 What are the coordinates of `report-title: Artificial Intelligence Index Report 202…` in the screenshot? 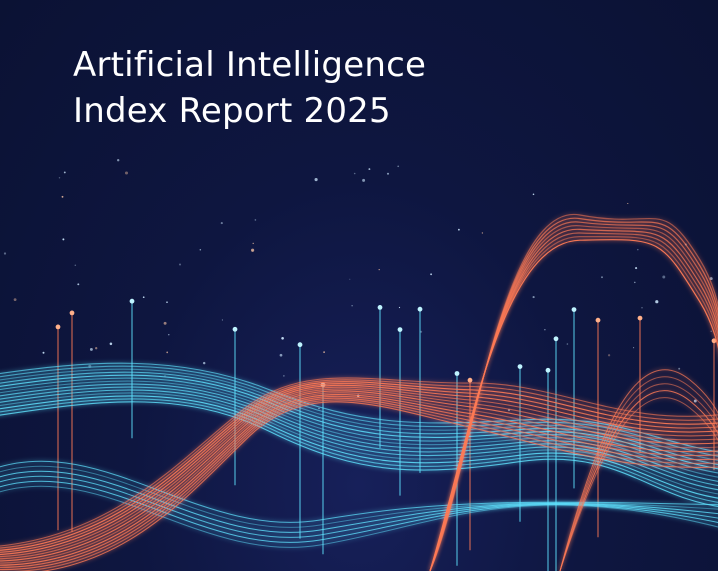 It's located at (249, 88).